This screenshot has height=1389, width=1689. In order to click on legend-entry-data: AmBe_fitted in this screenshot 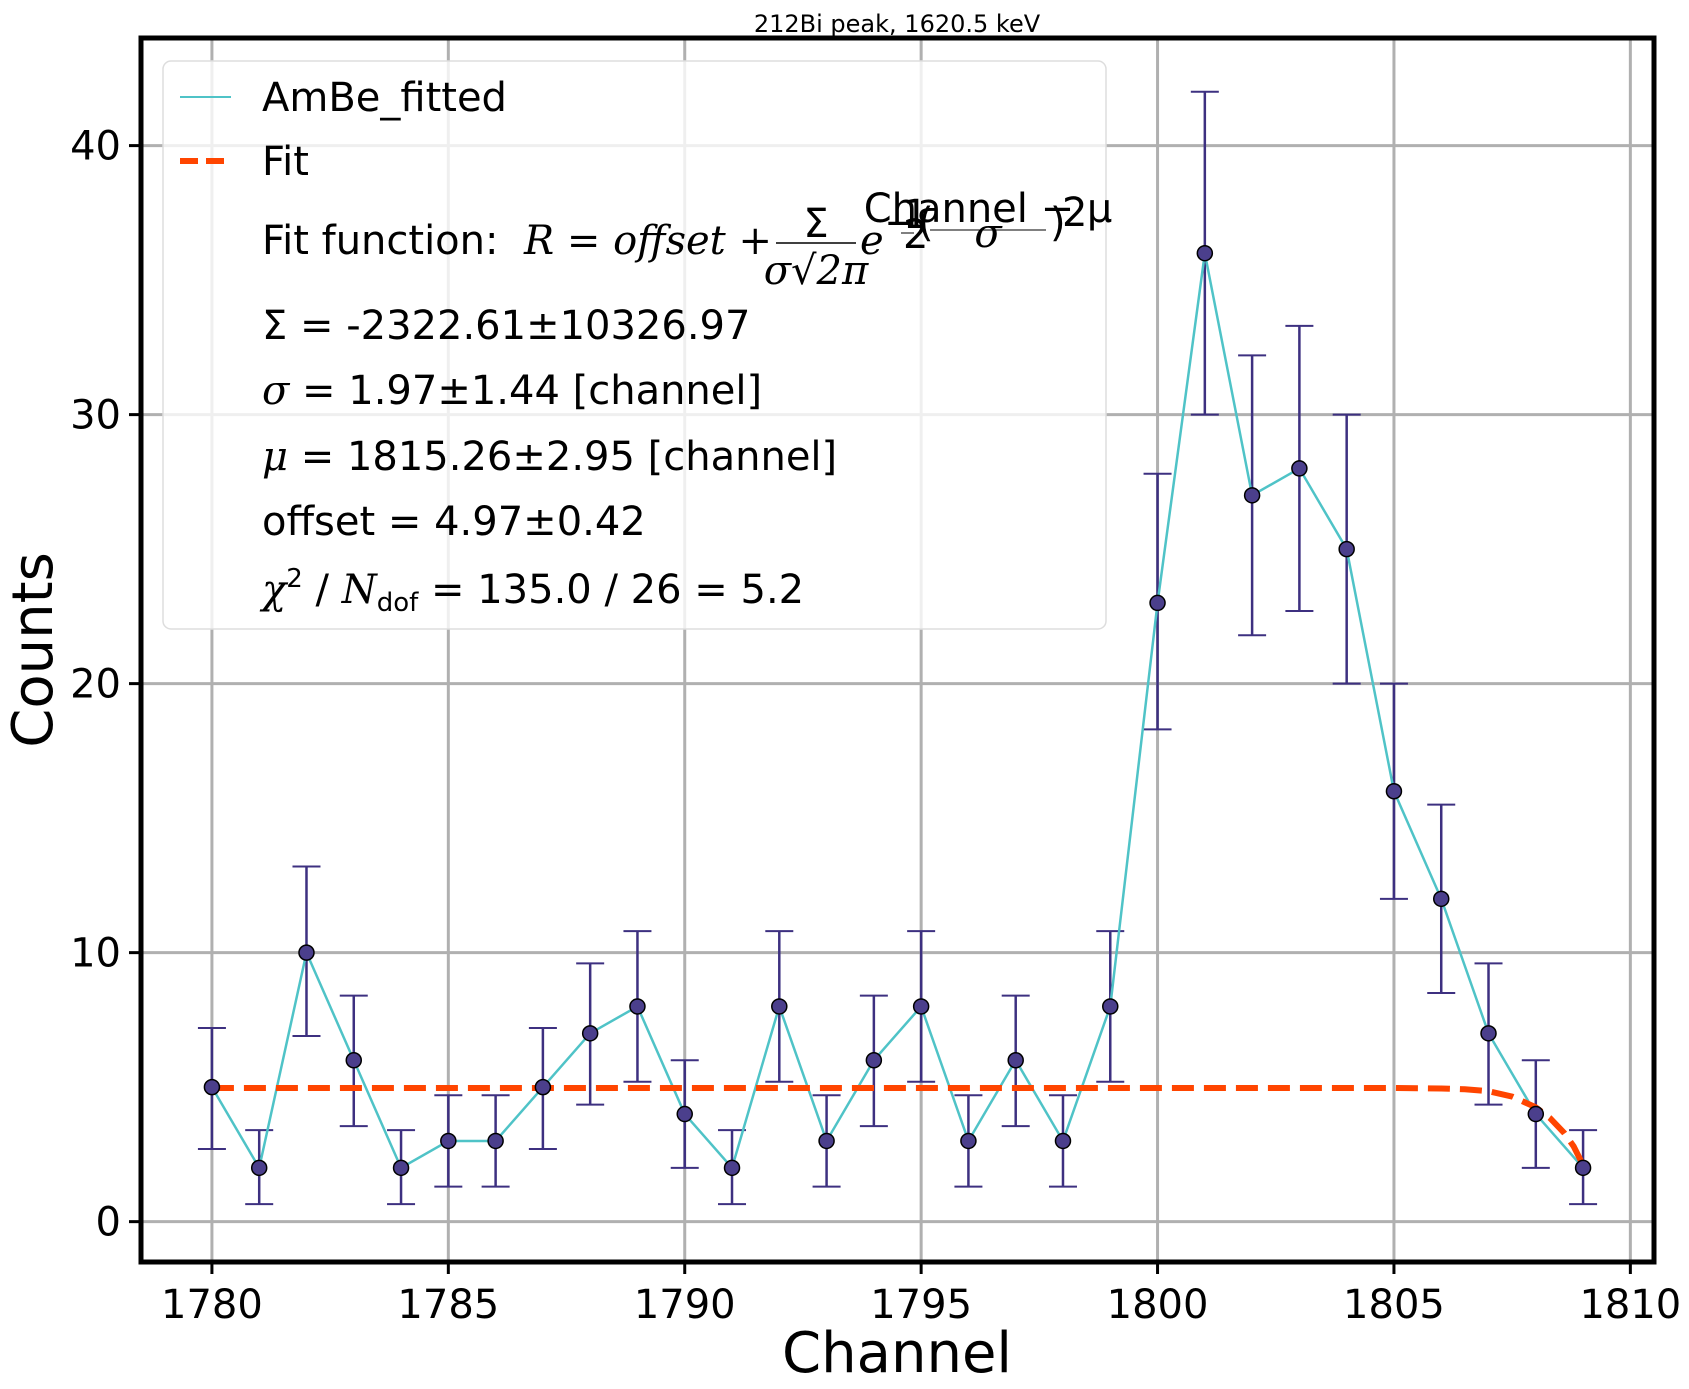, I will do `click(384, 98)`.